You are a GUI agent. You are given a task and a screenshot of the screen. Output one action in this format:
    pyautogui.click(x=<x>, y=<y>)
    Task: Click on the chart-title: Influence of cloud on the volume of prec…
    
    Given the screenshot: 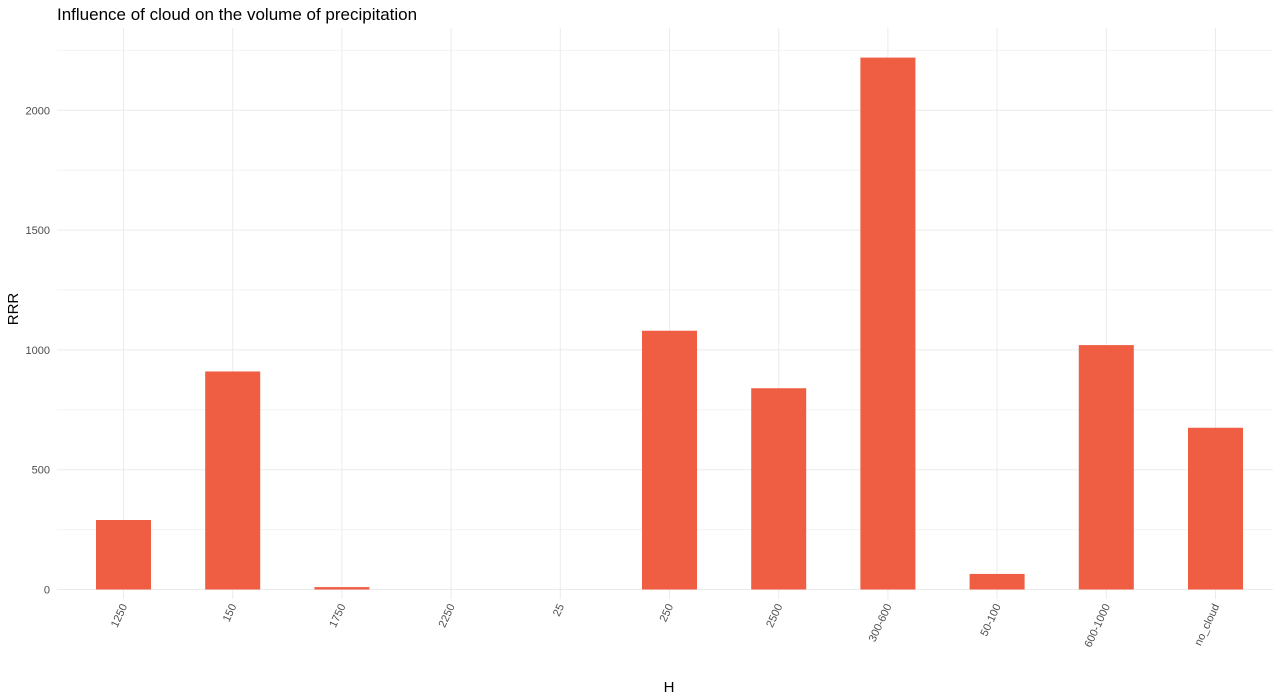 What is the action you would take?
    pyautogui.click(x=237, y=14)
    